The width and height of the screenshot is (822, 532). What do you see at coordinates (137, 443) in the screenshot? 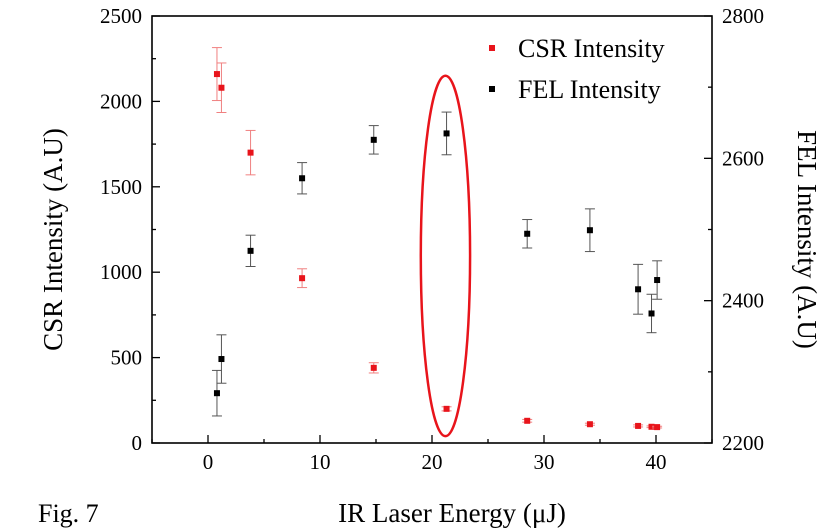
I see `y-left-tick-label: 0` at bounding box center [137, 443].